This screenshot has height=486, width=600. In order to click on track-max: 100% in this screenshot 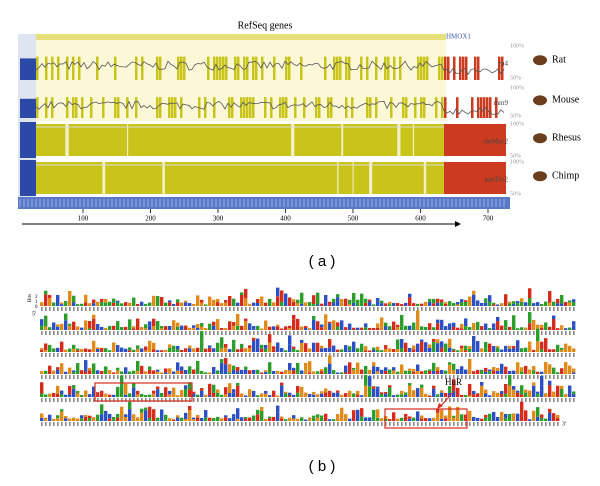, I will do `click(517, 88)`.